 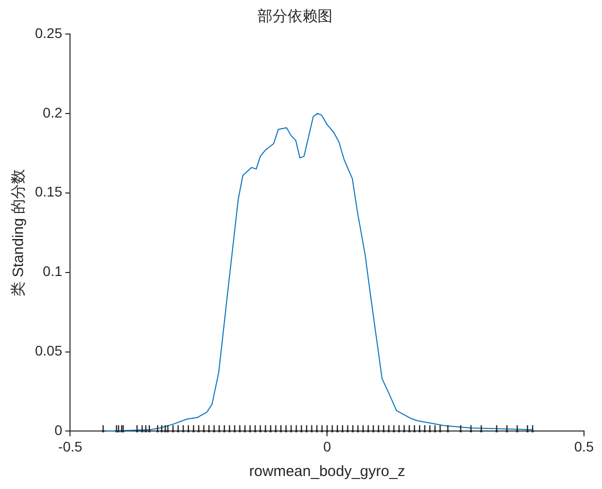 What do you see at coordinates (48, 350) in the screenshot?
I see `y-tick-label: 0.05` at bounding box center [48, 350].